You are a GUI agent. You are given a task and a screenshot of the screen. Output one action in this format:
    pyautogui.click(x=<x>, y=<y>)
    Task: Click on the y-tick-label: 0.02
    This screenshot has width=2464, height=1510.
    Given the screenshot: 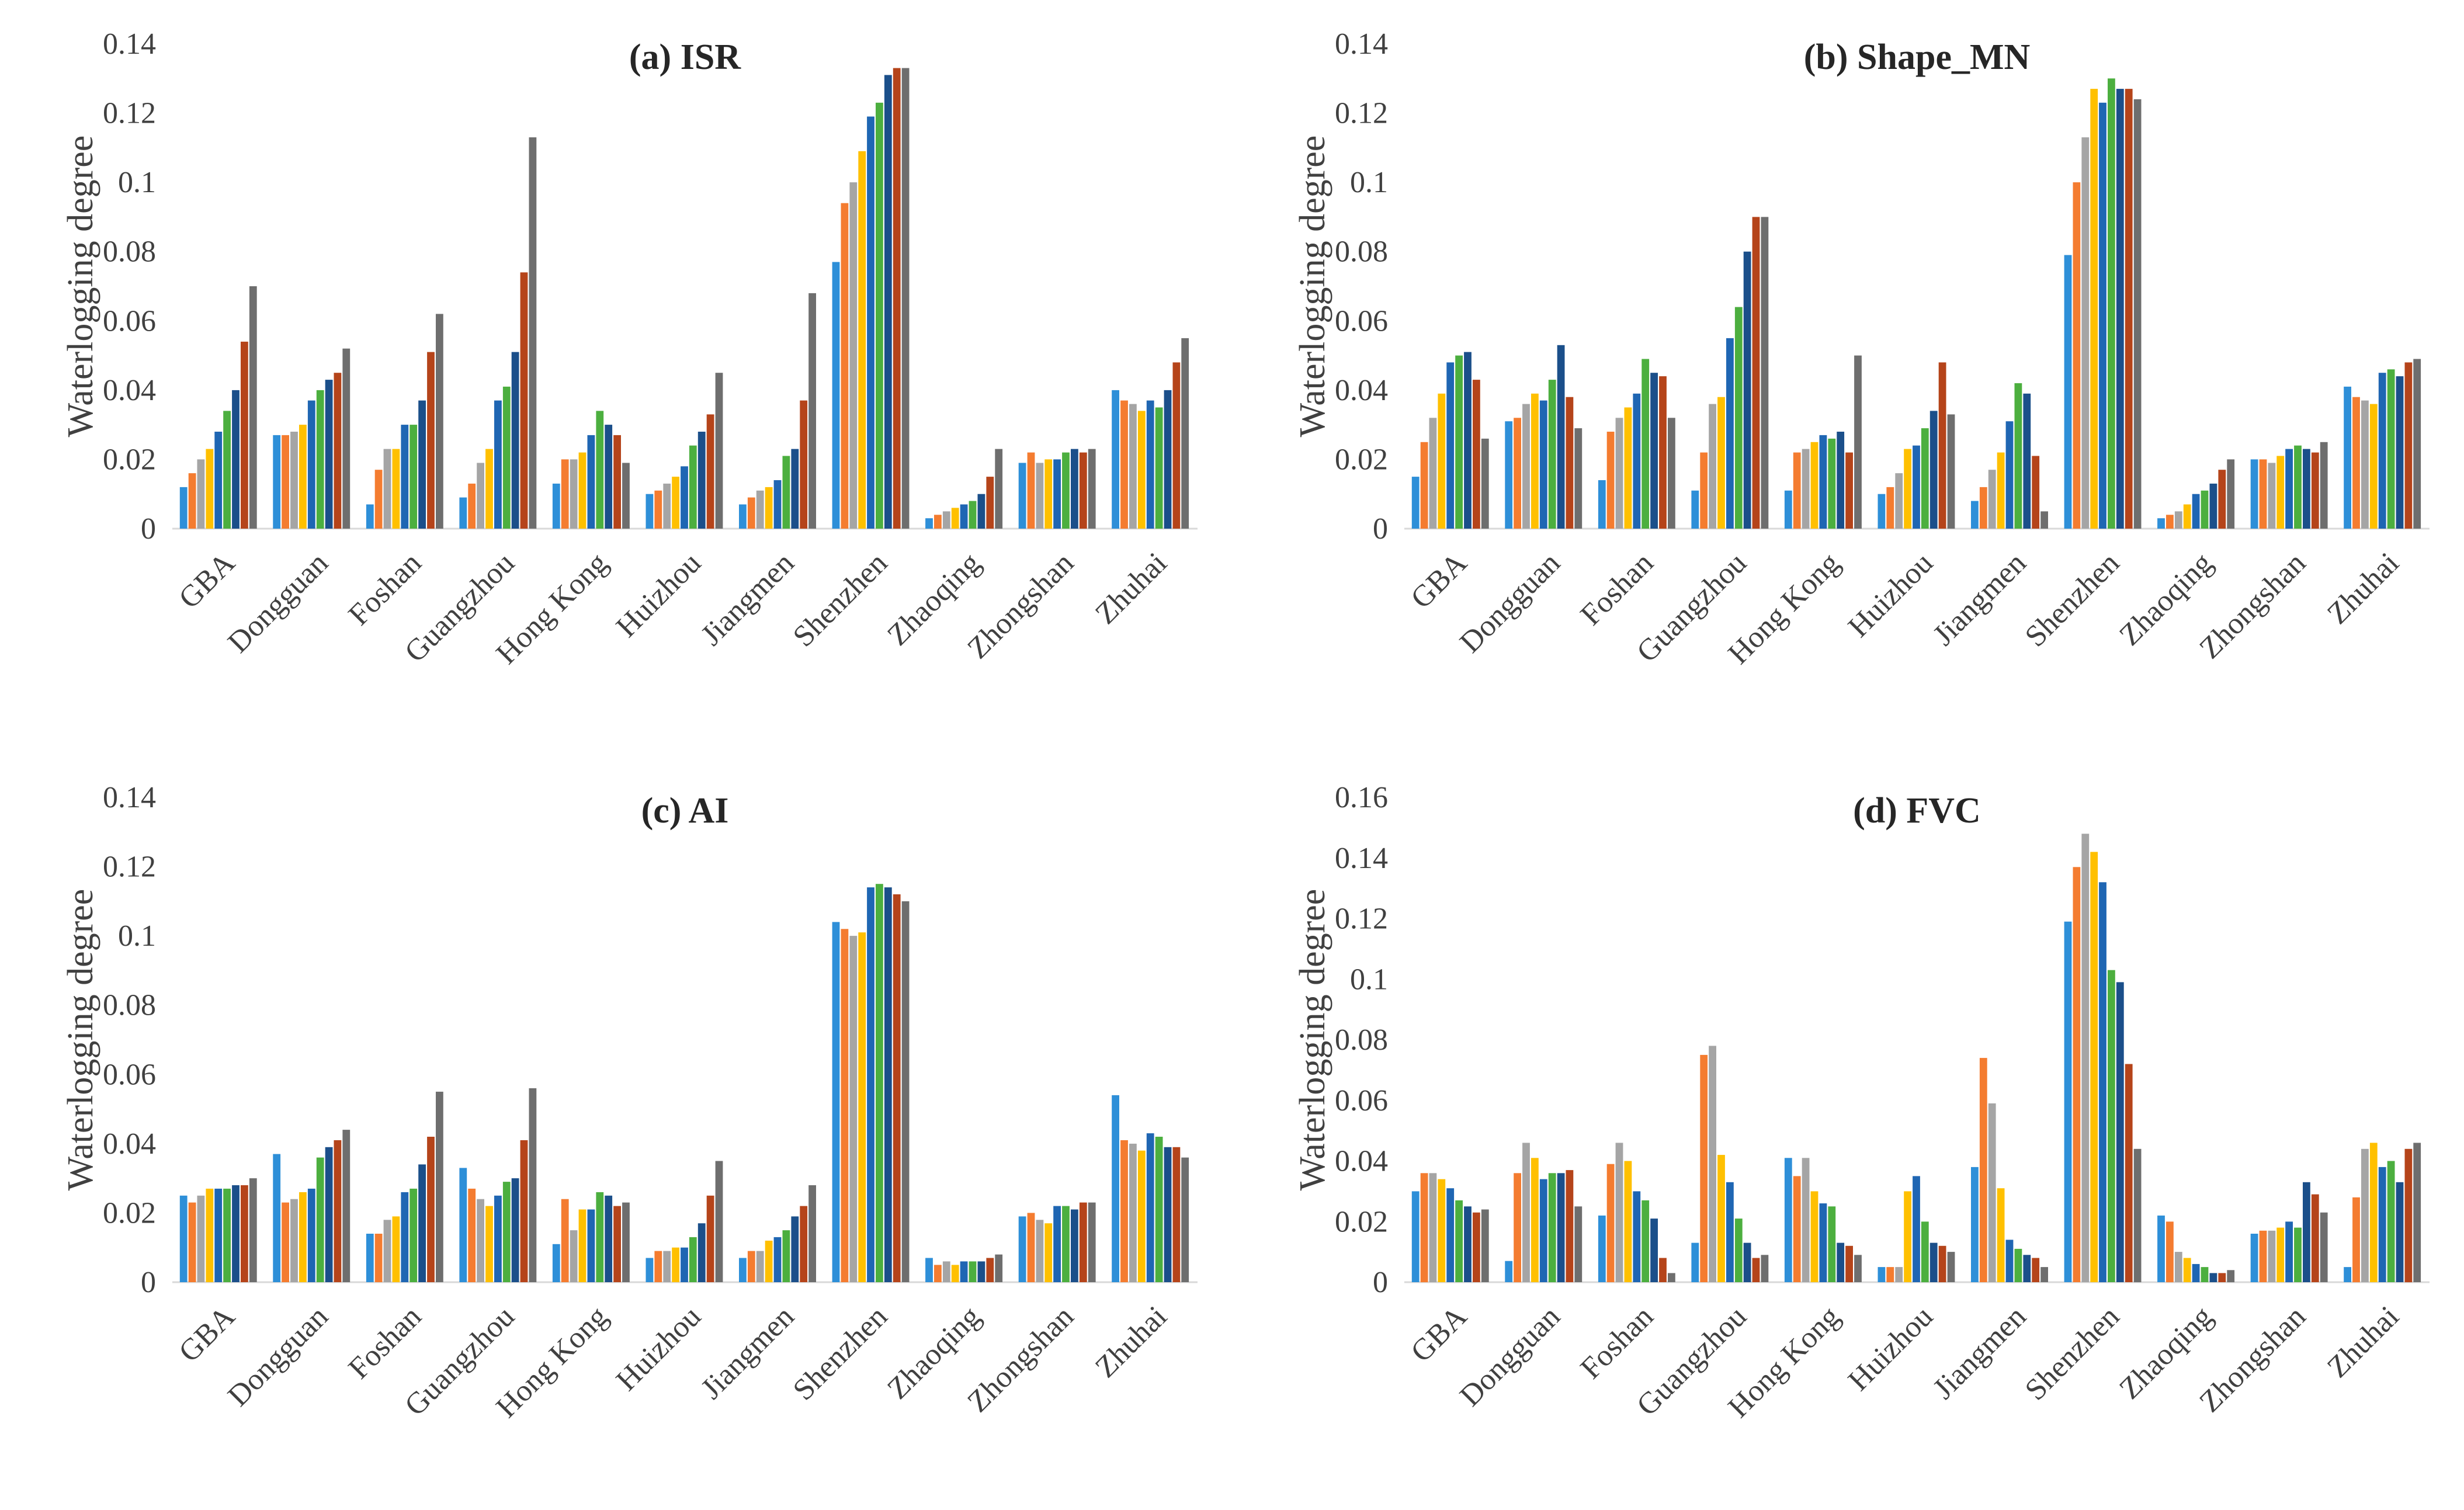 What is the action you would take?
    pyautogui.click(x=129, y=459)
    